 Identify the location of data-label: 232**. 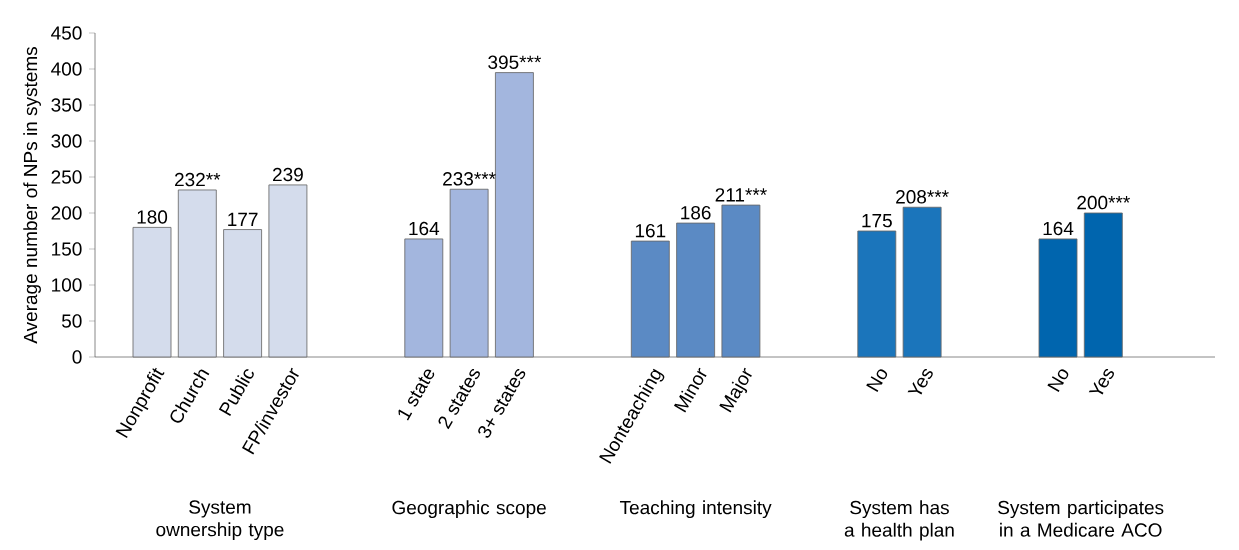
(198, 179).